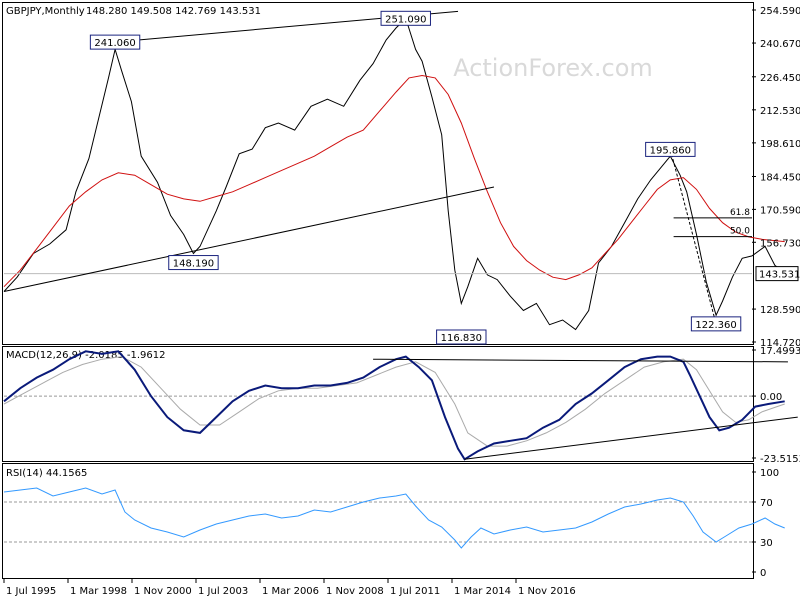 This screenshot has width=800, height=600. What do you see at coordinates (766, 543) in the screenshot?
I see `rsi-y-tick-label: 30` at bounding box center [766, 543].